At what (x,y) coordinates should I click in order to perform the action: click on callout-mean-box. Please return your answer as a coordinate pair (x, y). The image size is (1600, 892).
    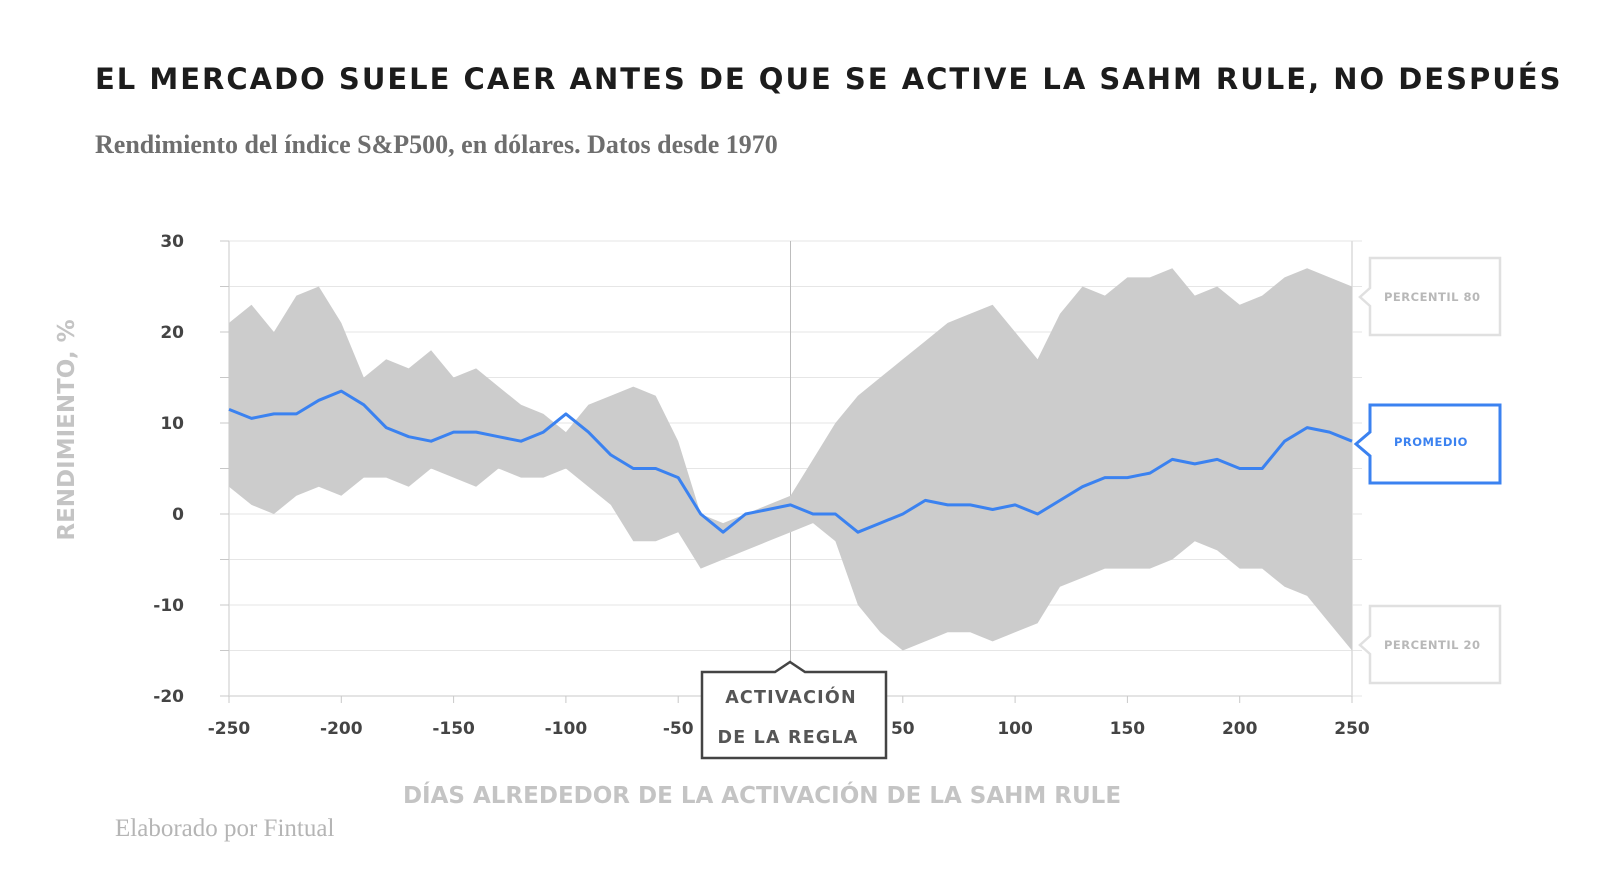
    Looking at the image, I should click on (1427, 444).